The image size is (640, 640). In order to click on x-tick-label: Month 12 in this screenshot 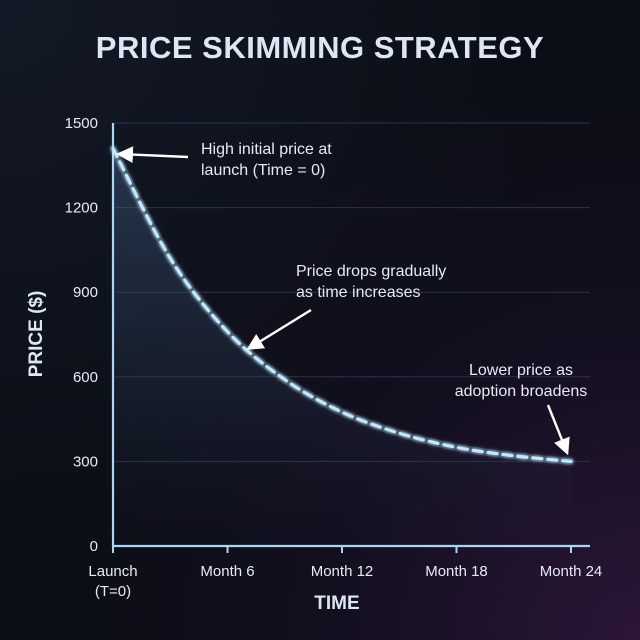, I will do `click(342, 571)`.